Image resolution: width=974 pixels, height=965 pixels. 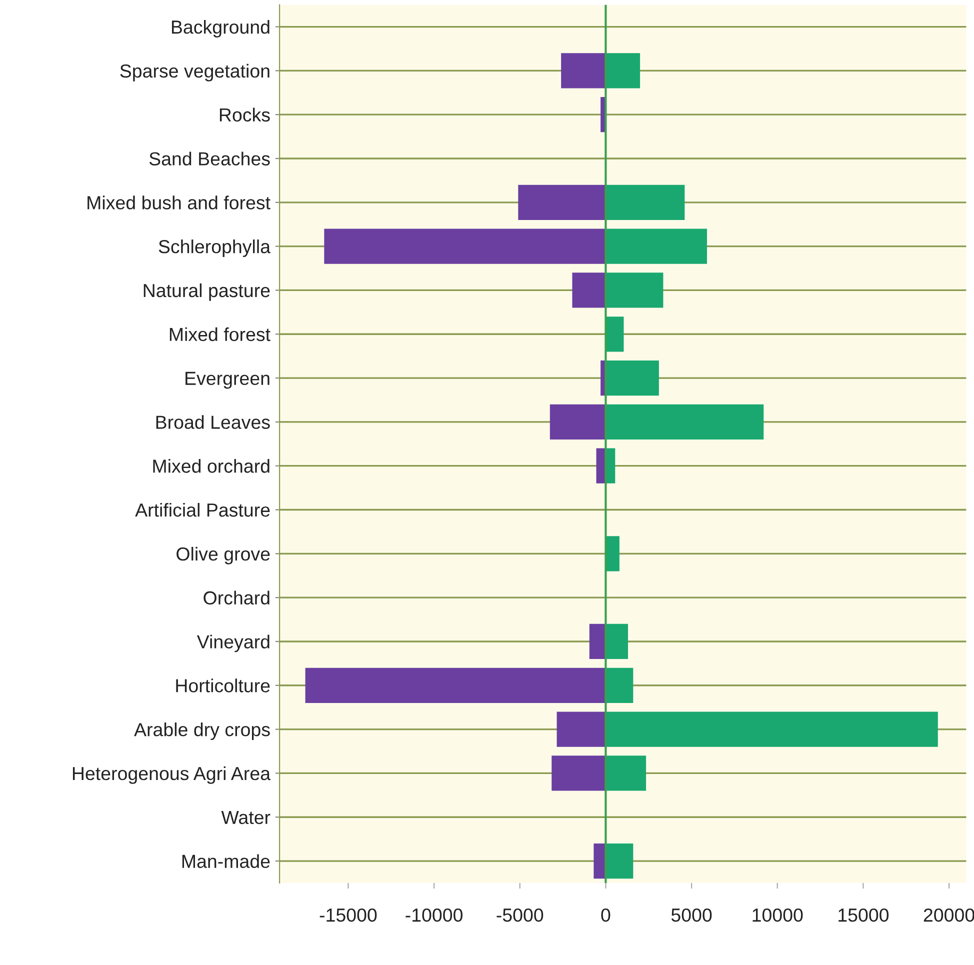 What do you see at coordinates (221, 29) in the screenshot?
I see `y-tick-label: Background` at bounding box center [221, 29].